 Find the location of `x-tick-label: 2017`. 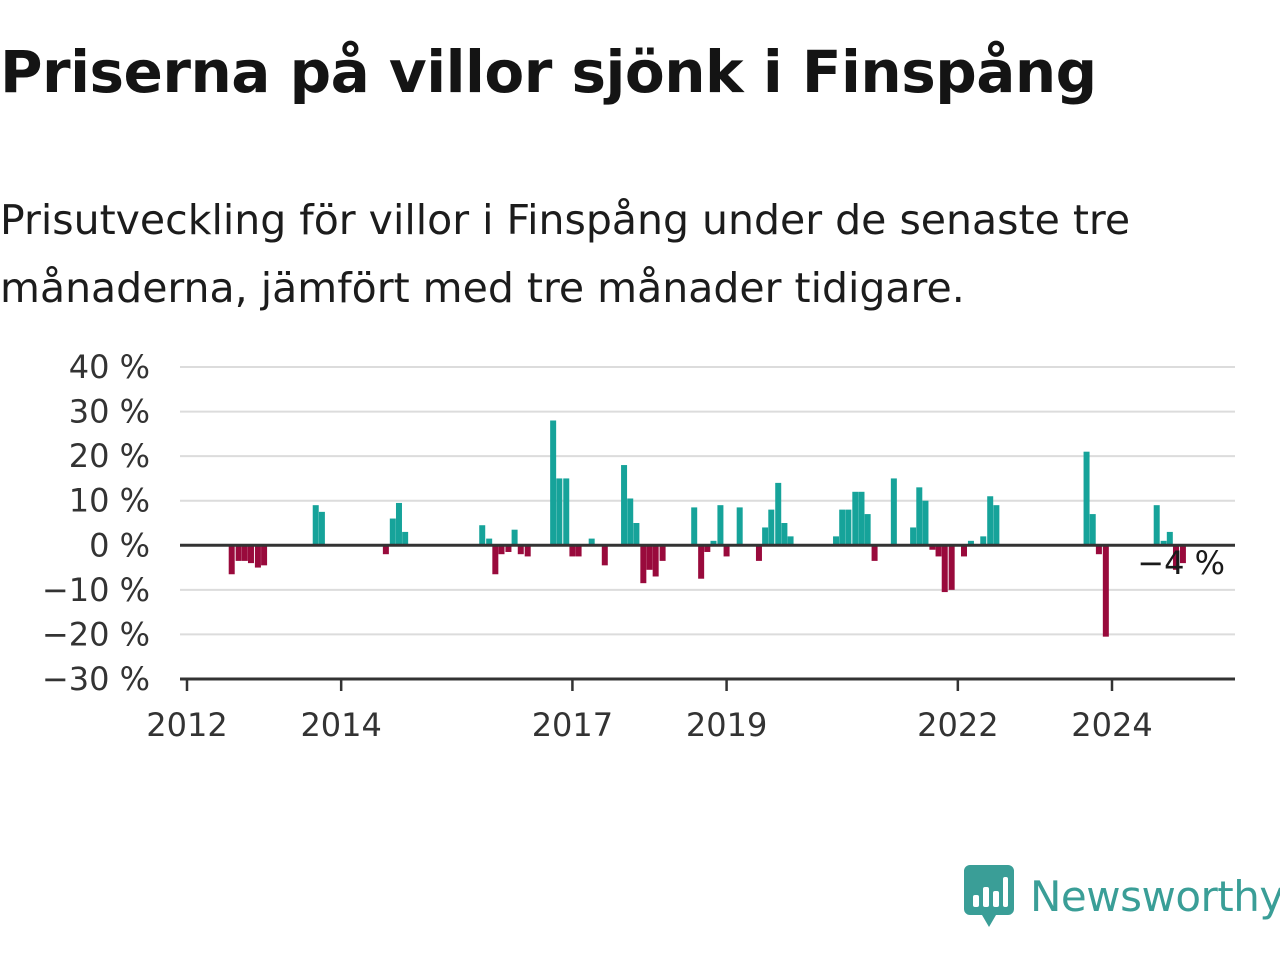

x-tick-label: 2017 is located at coordinates (572, 725).